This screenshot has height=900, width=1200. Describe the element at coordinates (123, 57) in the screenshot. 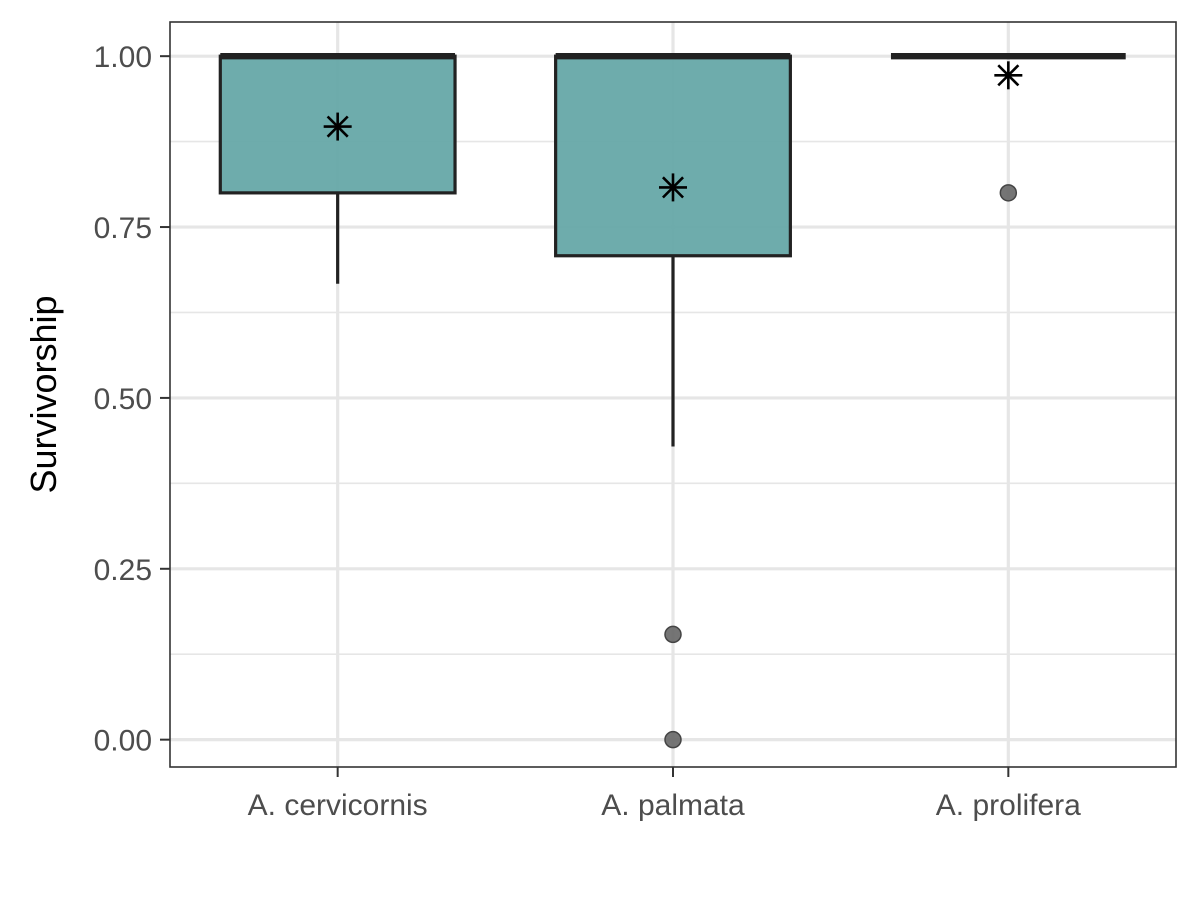

I see `y-tick-label: 1.00` at that location.